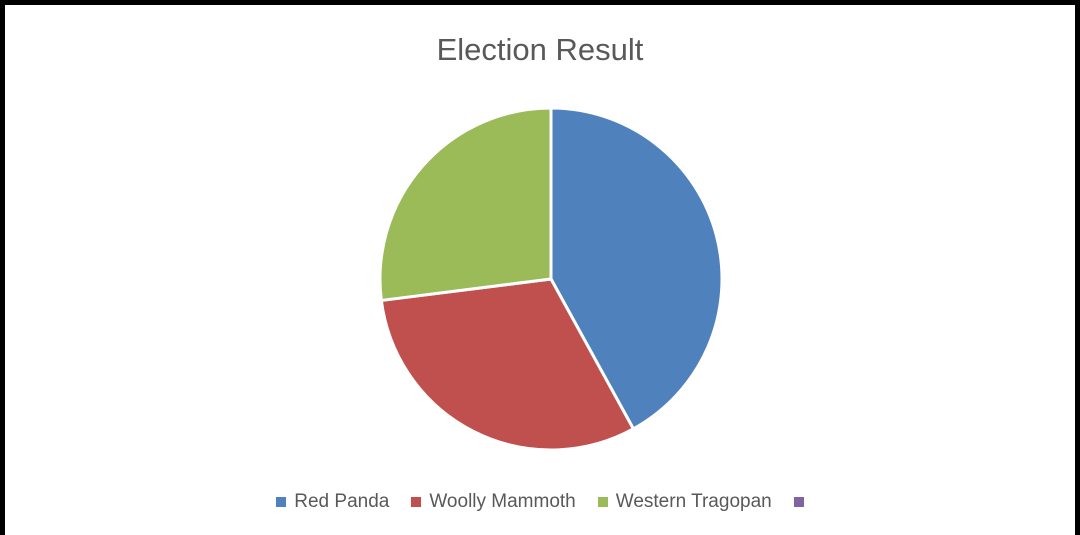  I want to click on legend-item-red-panda: Red Panda, so click(332, 502).